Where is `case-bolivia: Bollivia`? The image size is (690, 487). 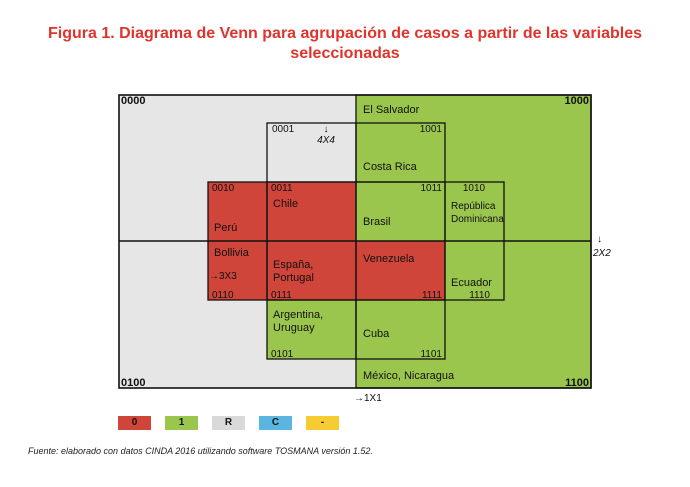 case-bolivia: Bollivia is located at coordinates (232, 253).